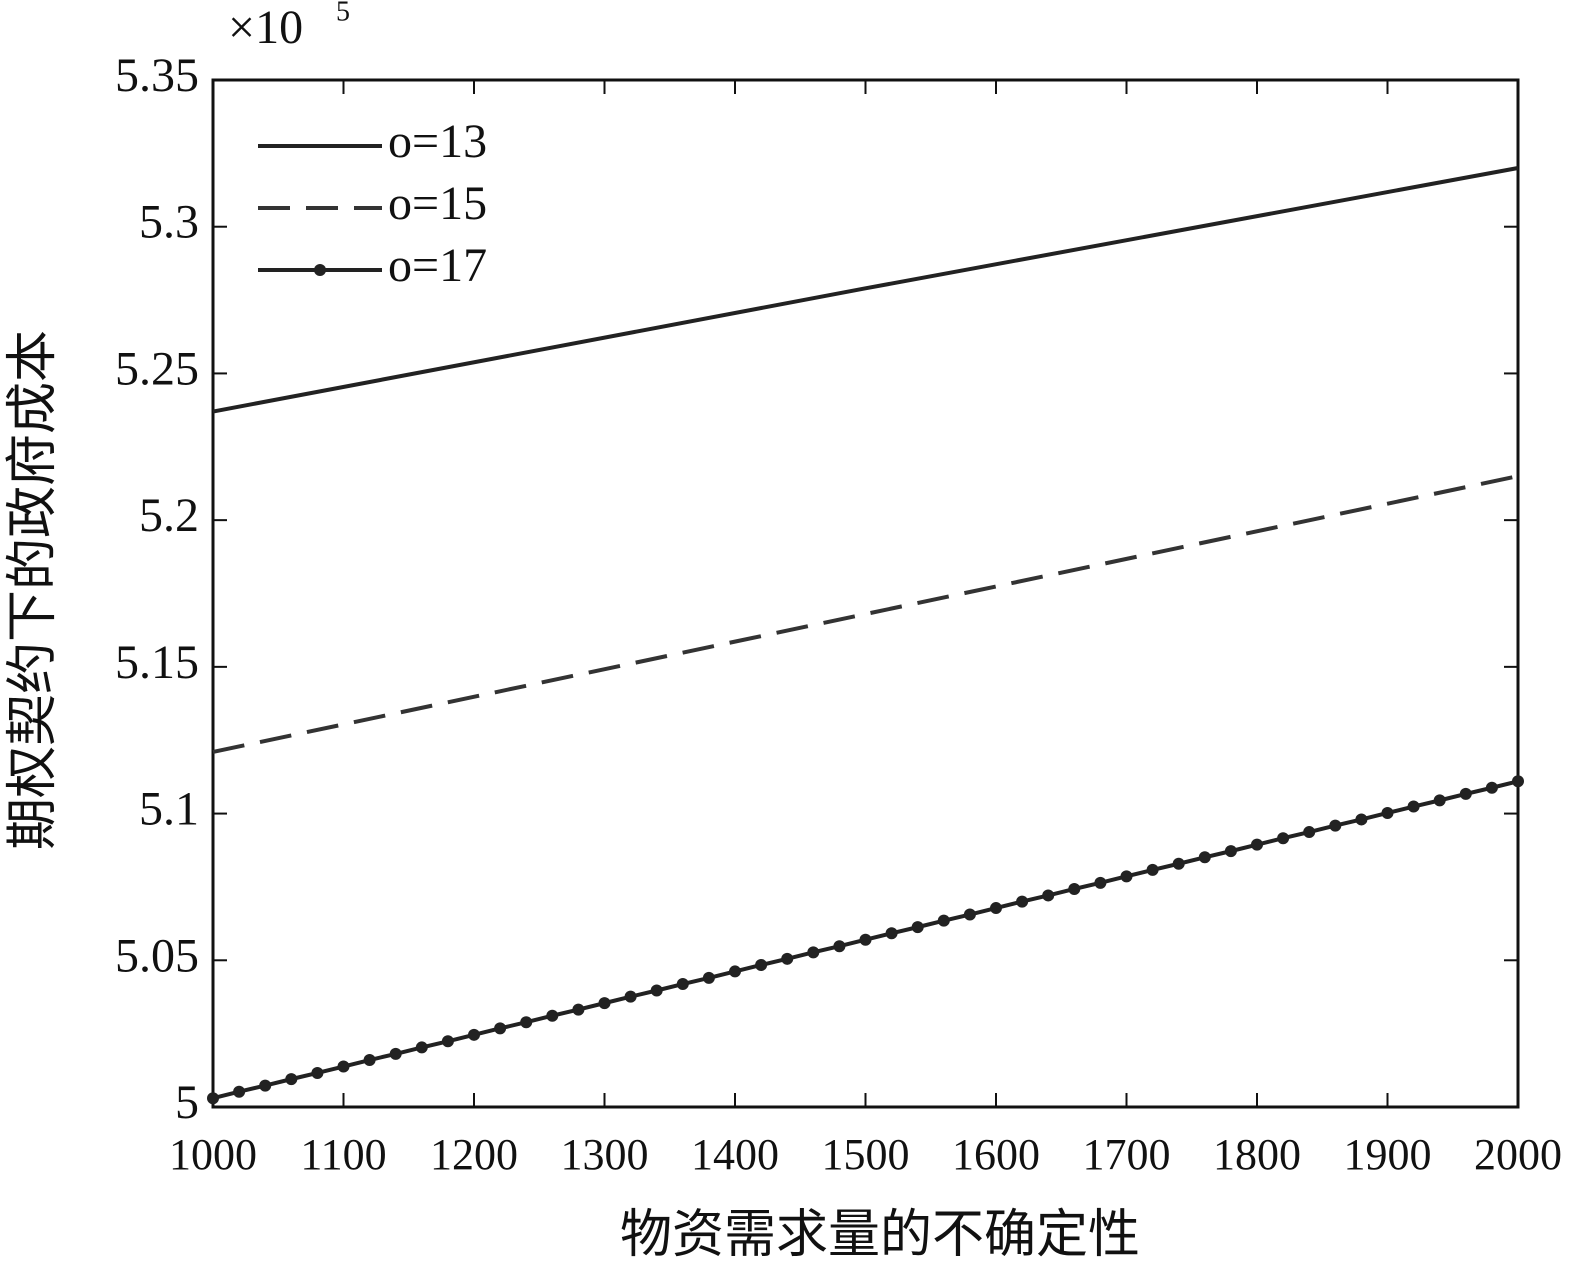 This screenshot has width=1583, height=1280. I want to click on y-tick-label: 5.05, so click(157, 955).